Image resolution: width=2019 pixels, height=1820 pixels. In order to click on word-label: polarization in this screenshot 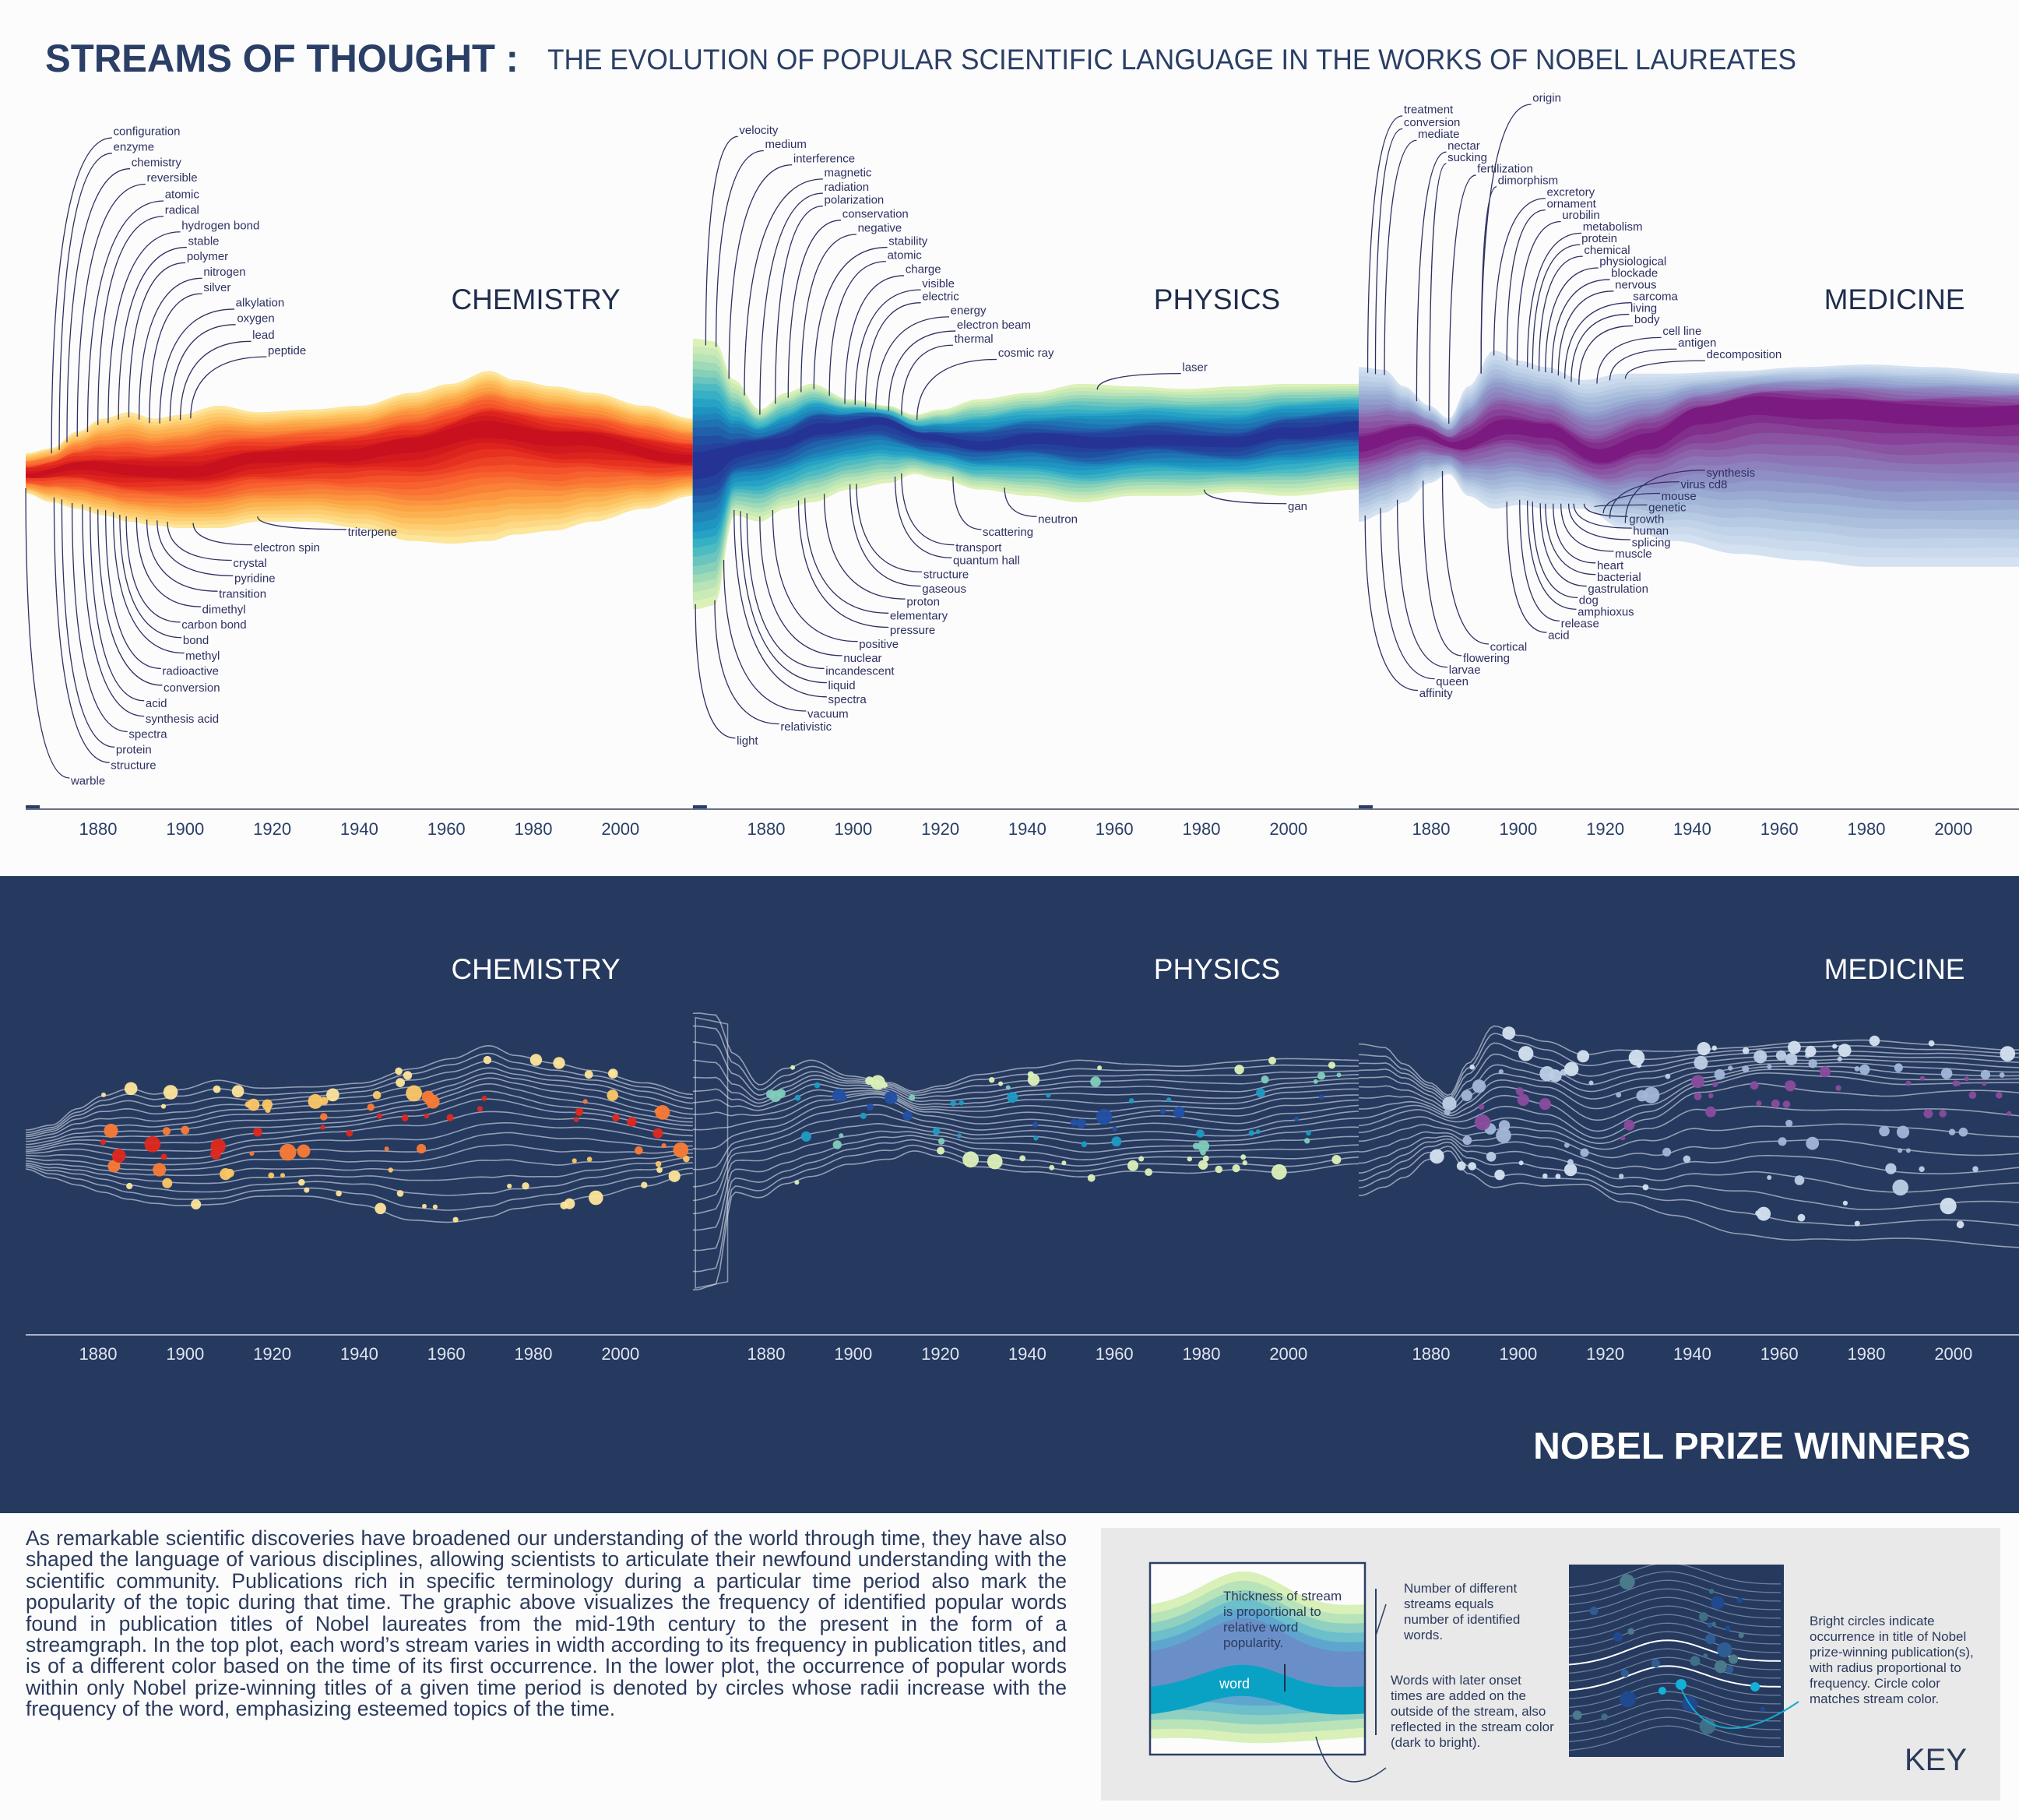, I will do `click(855, 200)`.